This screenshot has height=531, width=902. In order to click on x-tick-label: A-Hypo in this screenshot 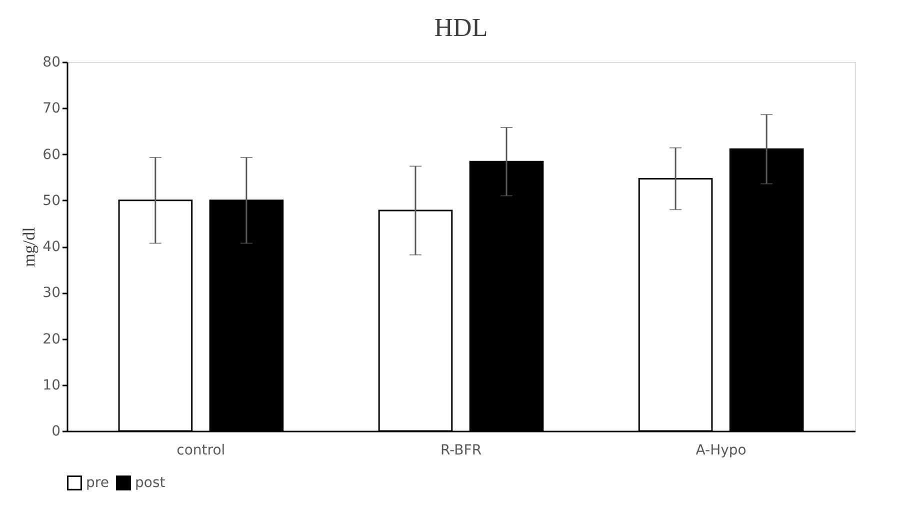, I will do `click(721, 450)`.